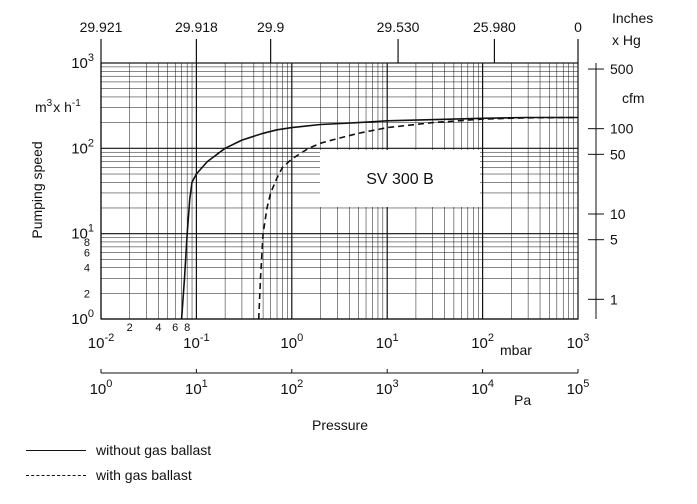  Describe the element at coordinates (87, 294) in the screenshot. I see `y-minor-tick-label: 2` at that location.